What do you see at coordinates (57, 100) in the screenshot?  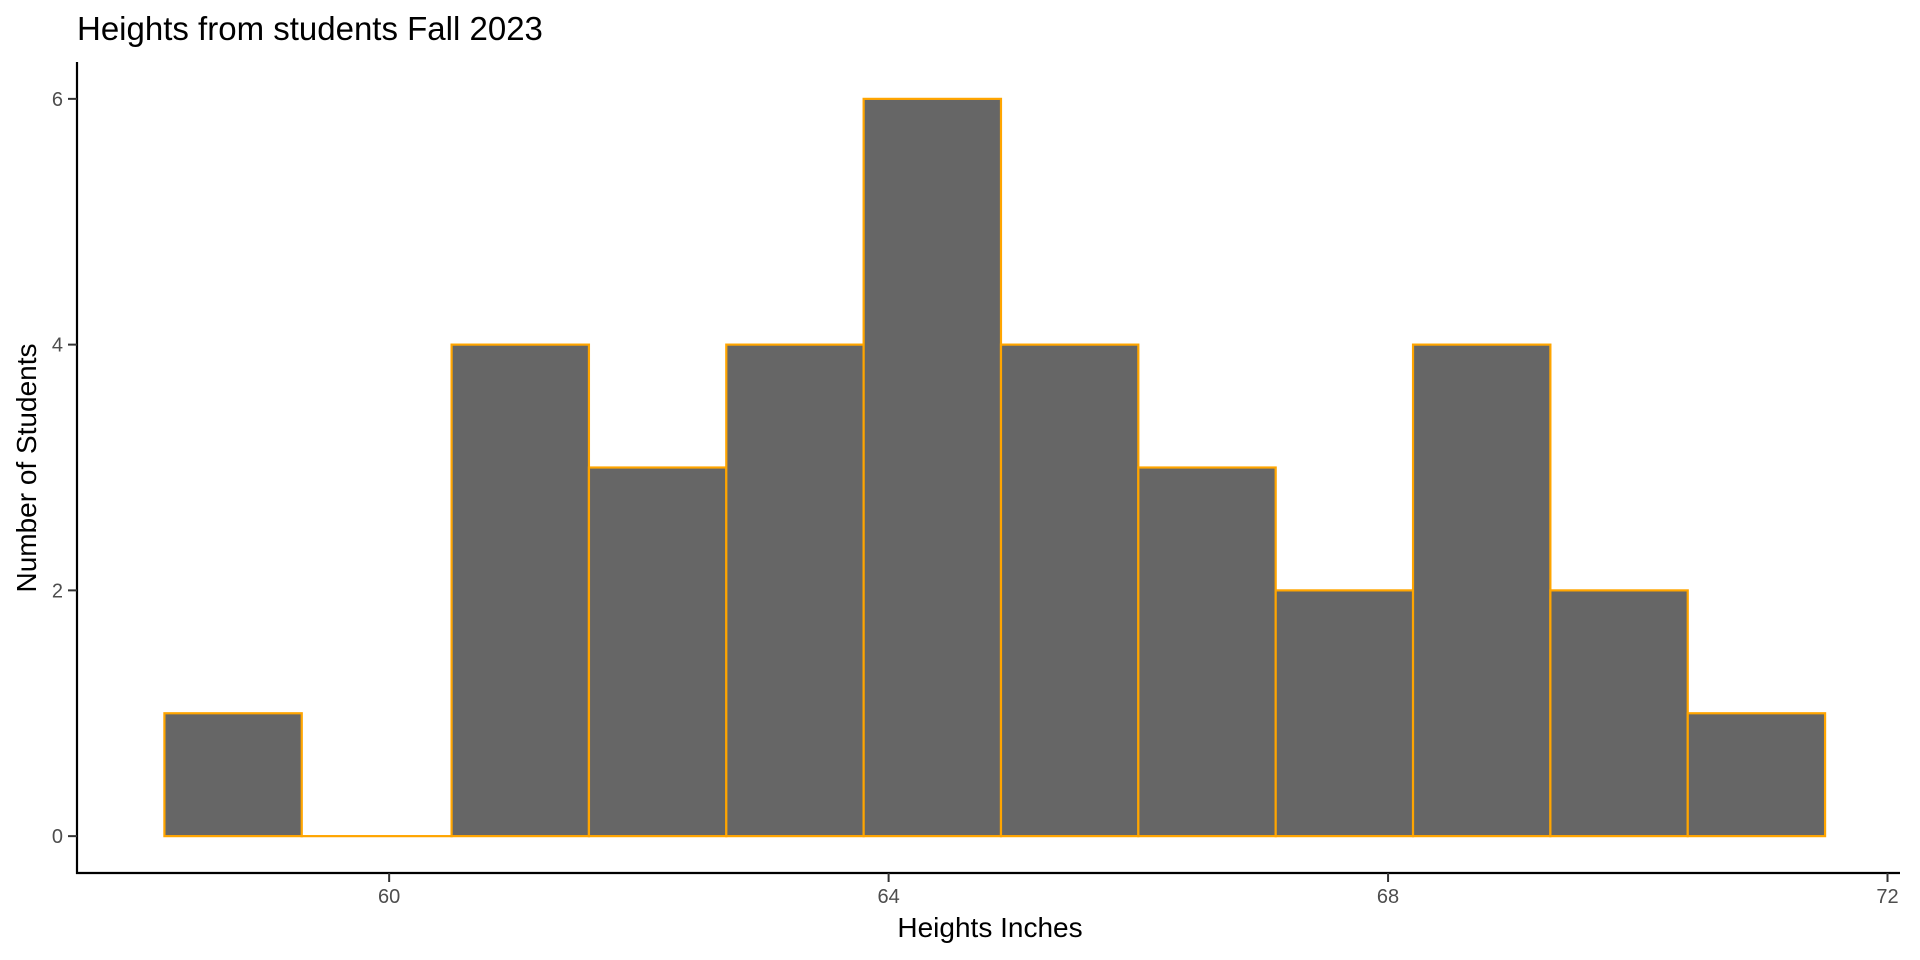 I see `y-tick-label: 6` at bounding box center [57, 100].